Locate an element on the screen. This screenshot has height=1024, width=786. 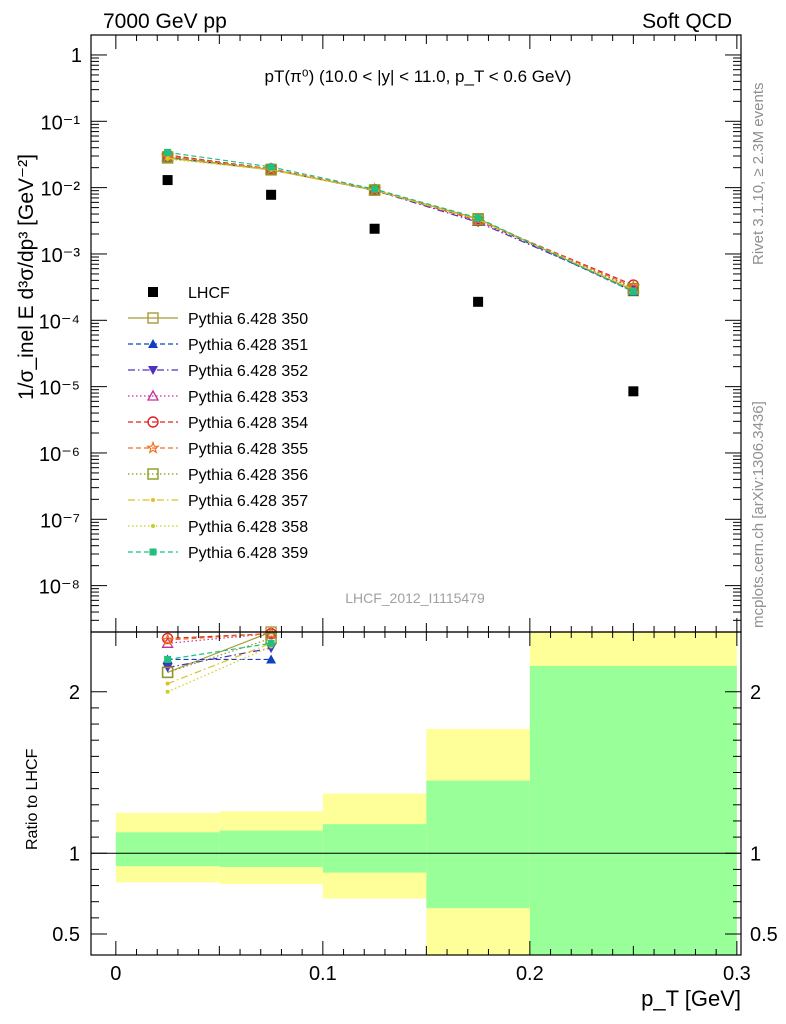
legend-entry-4: Pythia 6.428 353 is located at coordinates (218, 397).